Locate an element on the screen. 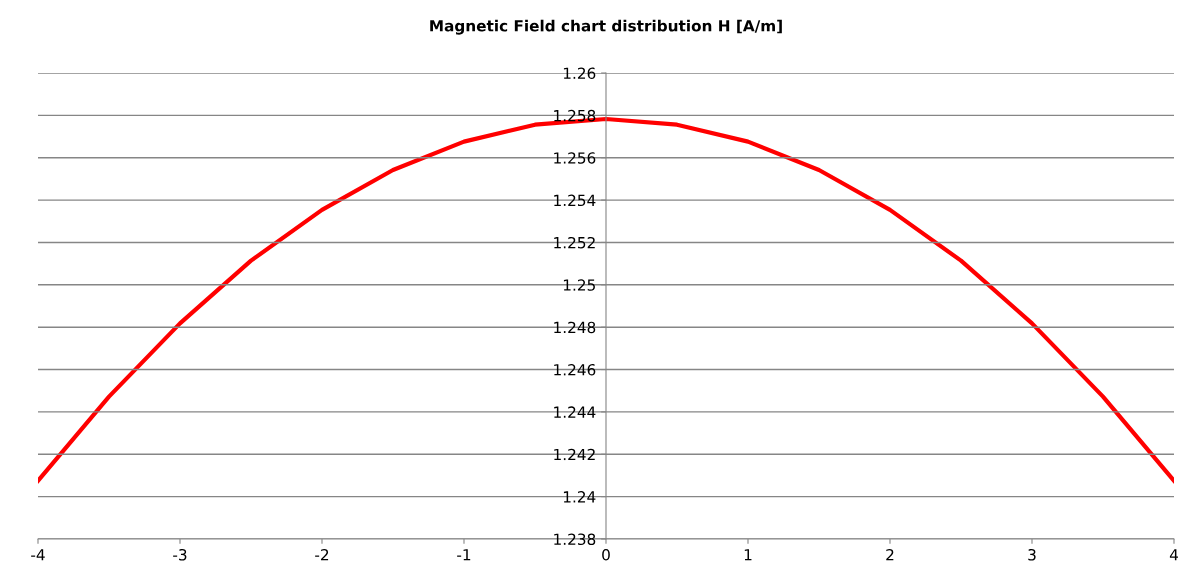  y-tick-label: 1.254 is located at coordinates (575, 200).